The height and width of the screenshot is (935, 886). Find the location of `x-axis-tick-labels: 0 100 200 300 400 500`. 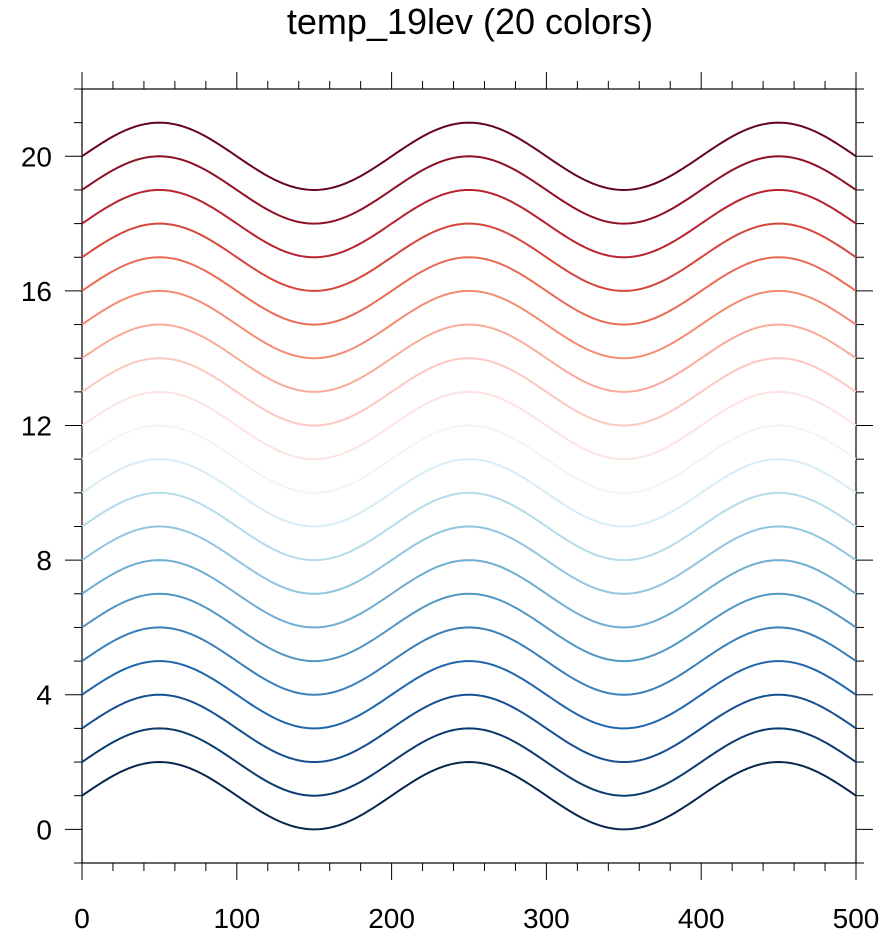

x-axis-tick-labels: 0 100 200 300 400 500 is located at coordinates (476, 918).